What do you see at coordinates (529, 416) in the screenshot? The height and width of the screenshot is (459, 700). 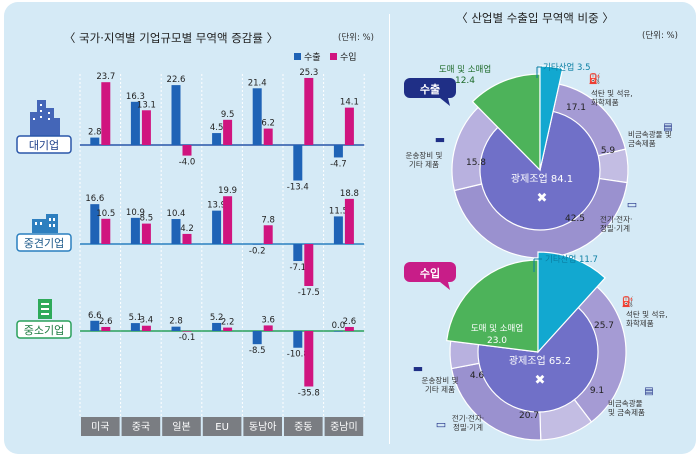 I see `elec-value: 20.7` at bounding box center [529, 416].